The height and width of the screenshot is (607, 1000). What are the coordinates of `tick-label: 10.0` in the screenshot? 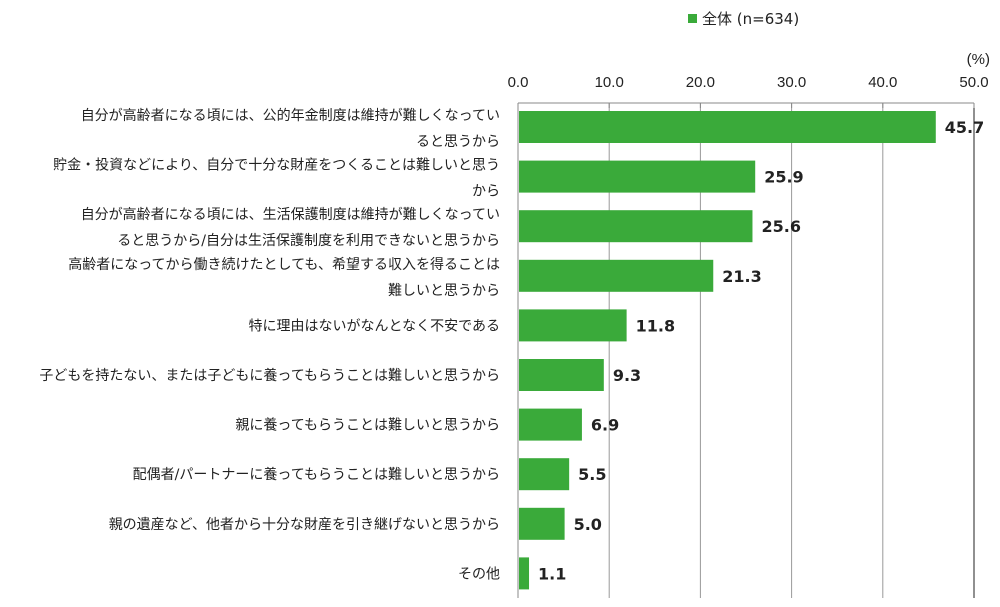 It's located at (609, 82).